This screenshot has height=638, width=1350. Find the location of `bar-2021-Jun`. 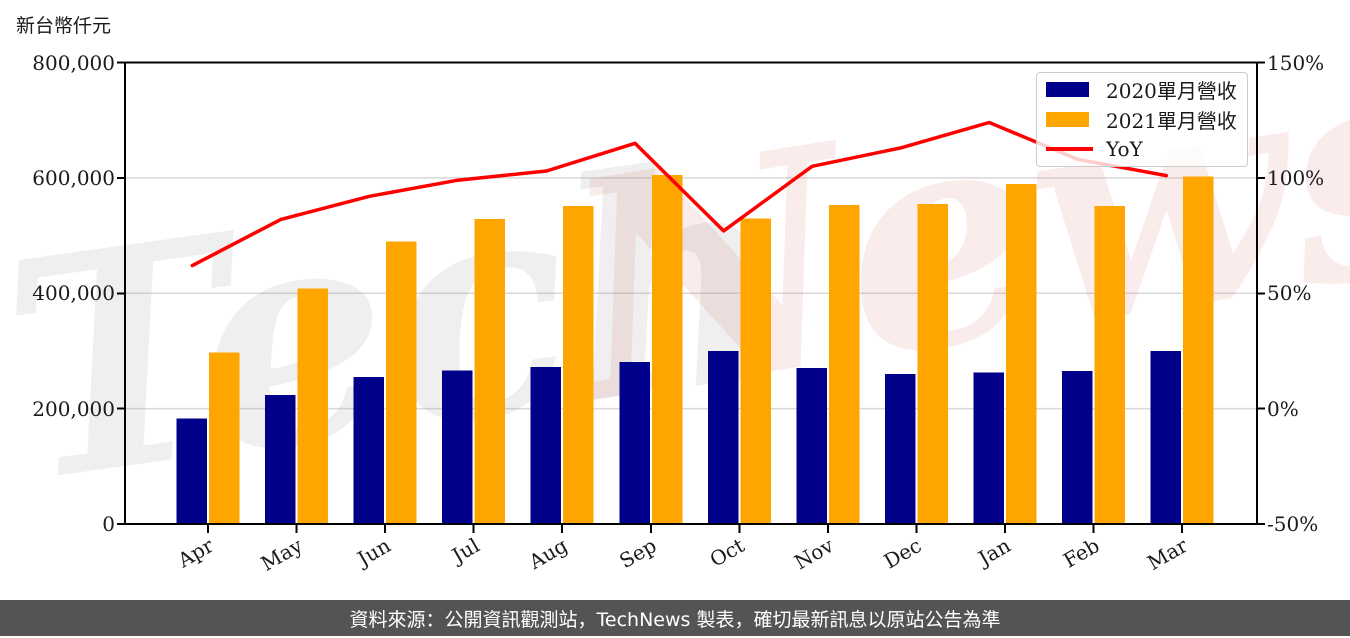

bar-2021-Jun is located at coordinates (401, 383).